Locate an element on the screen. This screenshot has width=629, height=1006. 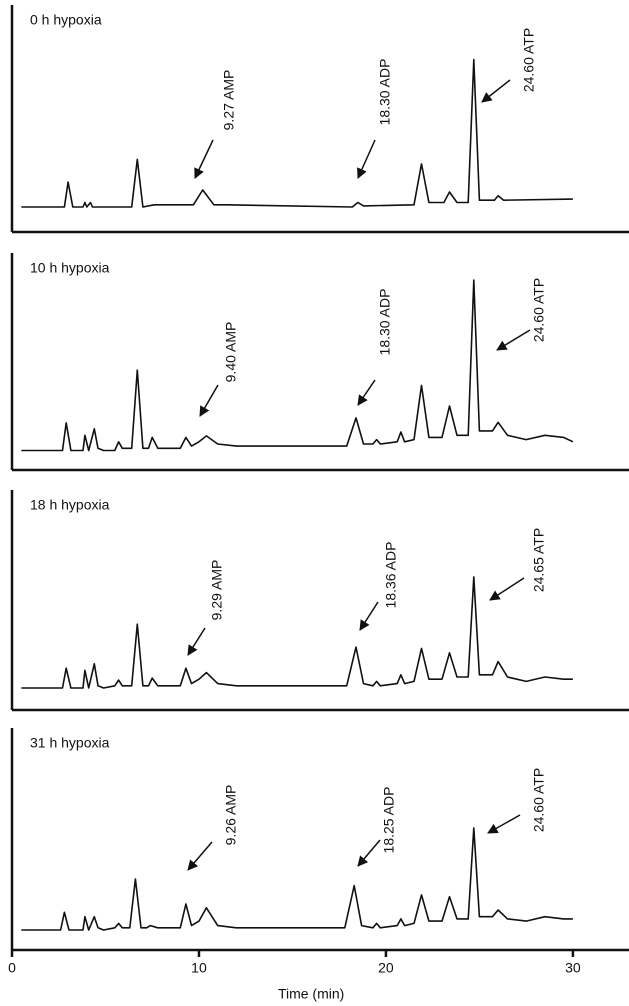
peak-label: 9.40 AMP is located at coordinates (231, 352).